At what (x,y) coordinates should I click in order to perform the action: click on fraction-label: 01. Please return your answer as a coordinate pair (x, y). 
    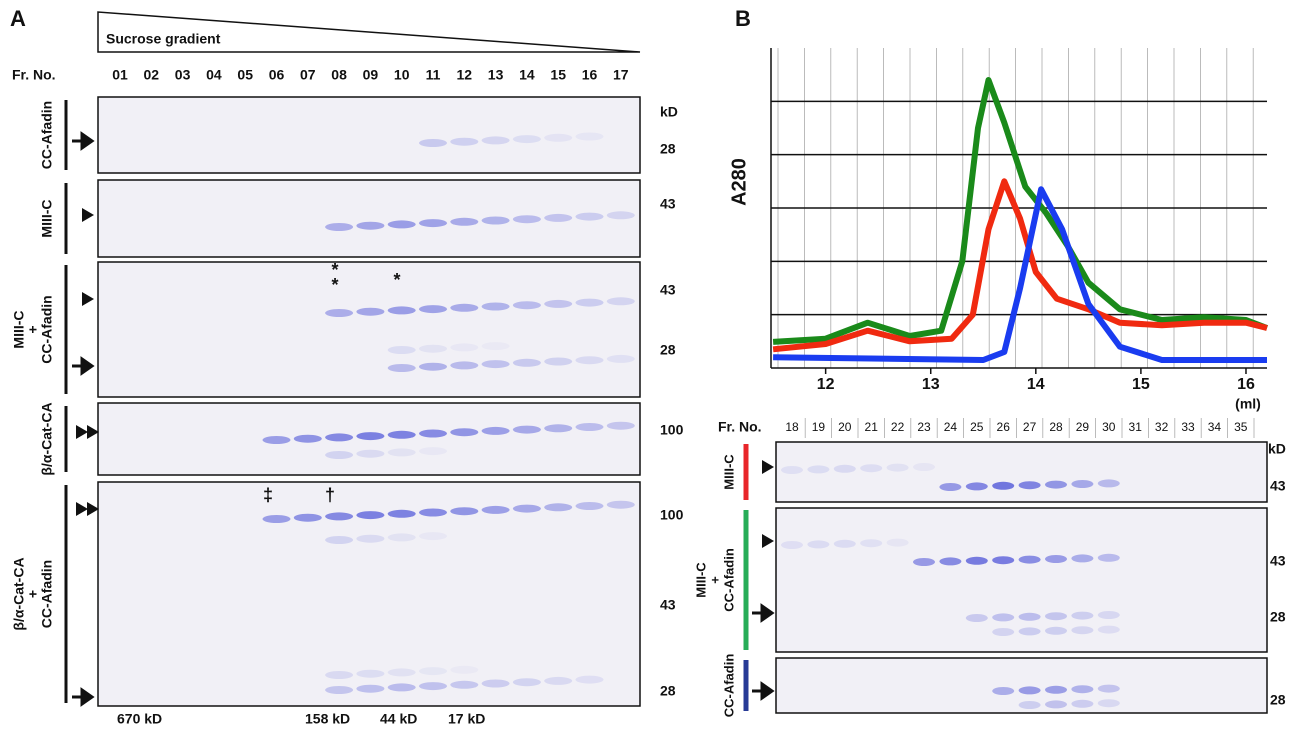
    Looking at the image, I should click on (120, 75).